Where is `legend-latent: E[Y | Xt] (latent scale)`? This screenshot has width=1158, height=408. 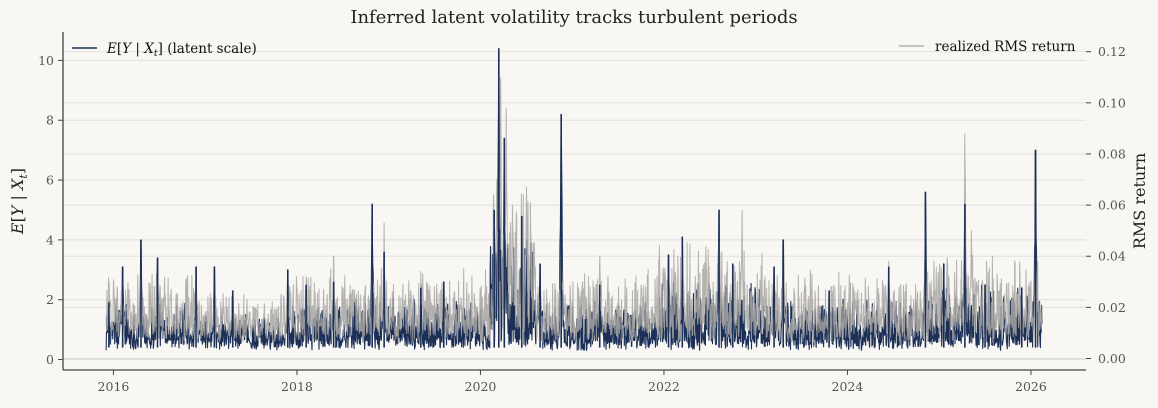 legend-latent: E[Y | Xt] (latent scale) is located at coordinates (164, 50).